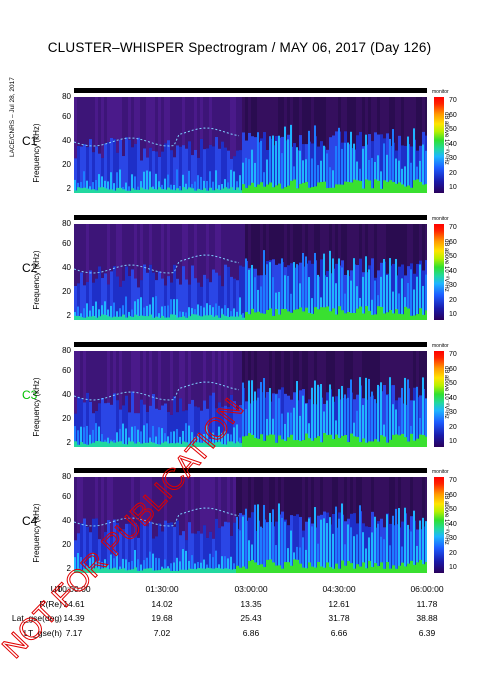 This screenshot has height=678, width=479. I want to click on colorbar-tick-label: 40, so click(453, 271).